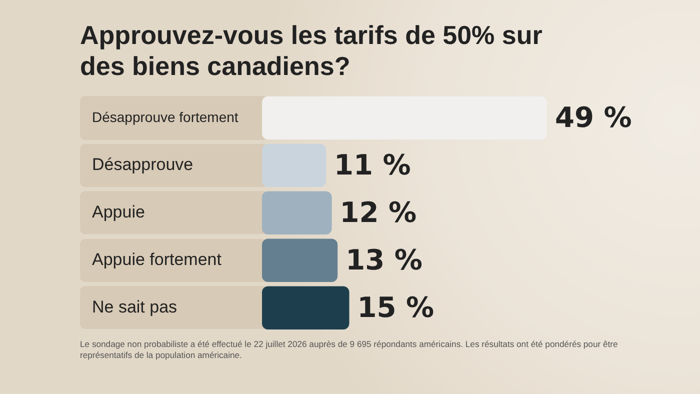 Image resolution: width=700 pixels, height=394 pixels. Describe the element at coordinates (312, 51) in the screenshot. I see `chart-title: Approuvez-vous les tarifs de 50% sur des biens canadiens?` at that location.